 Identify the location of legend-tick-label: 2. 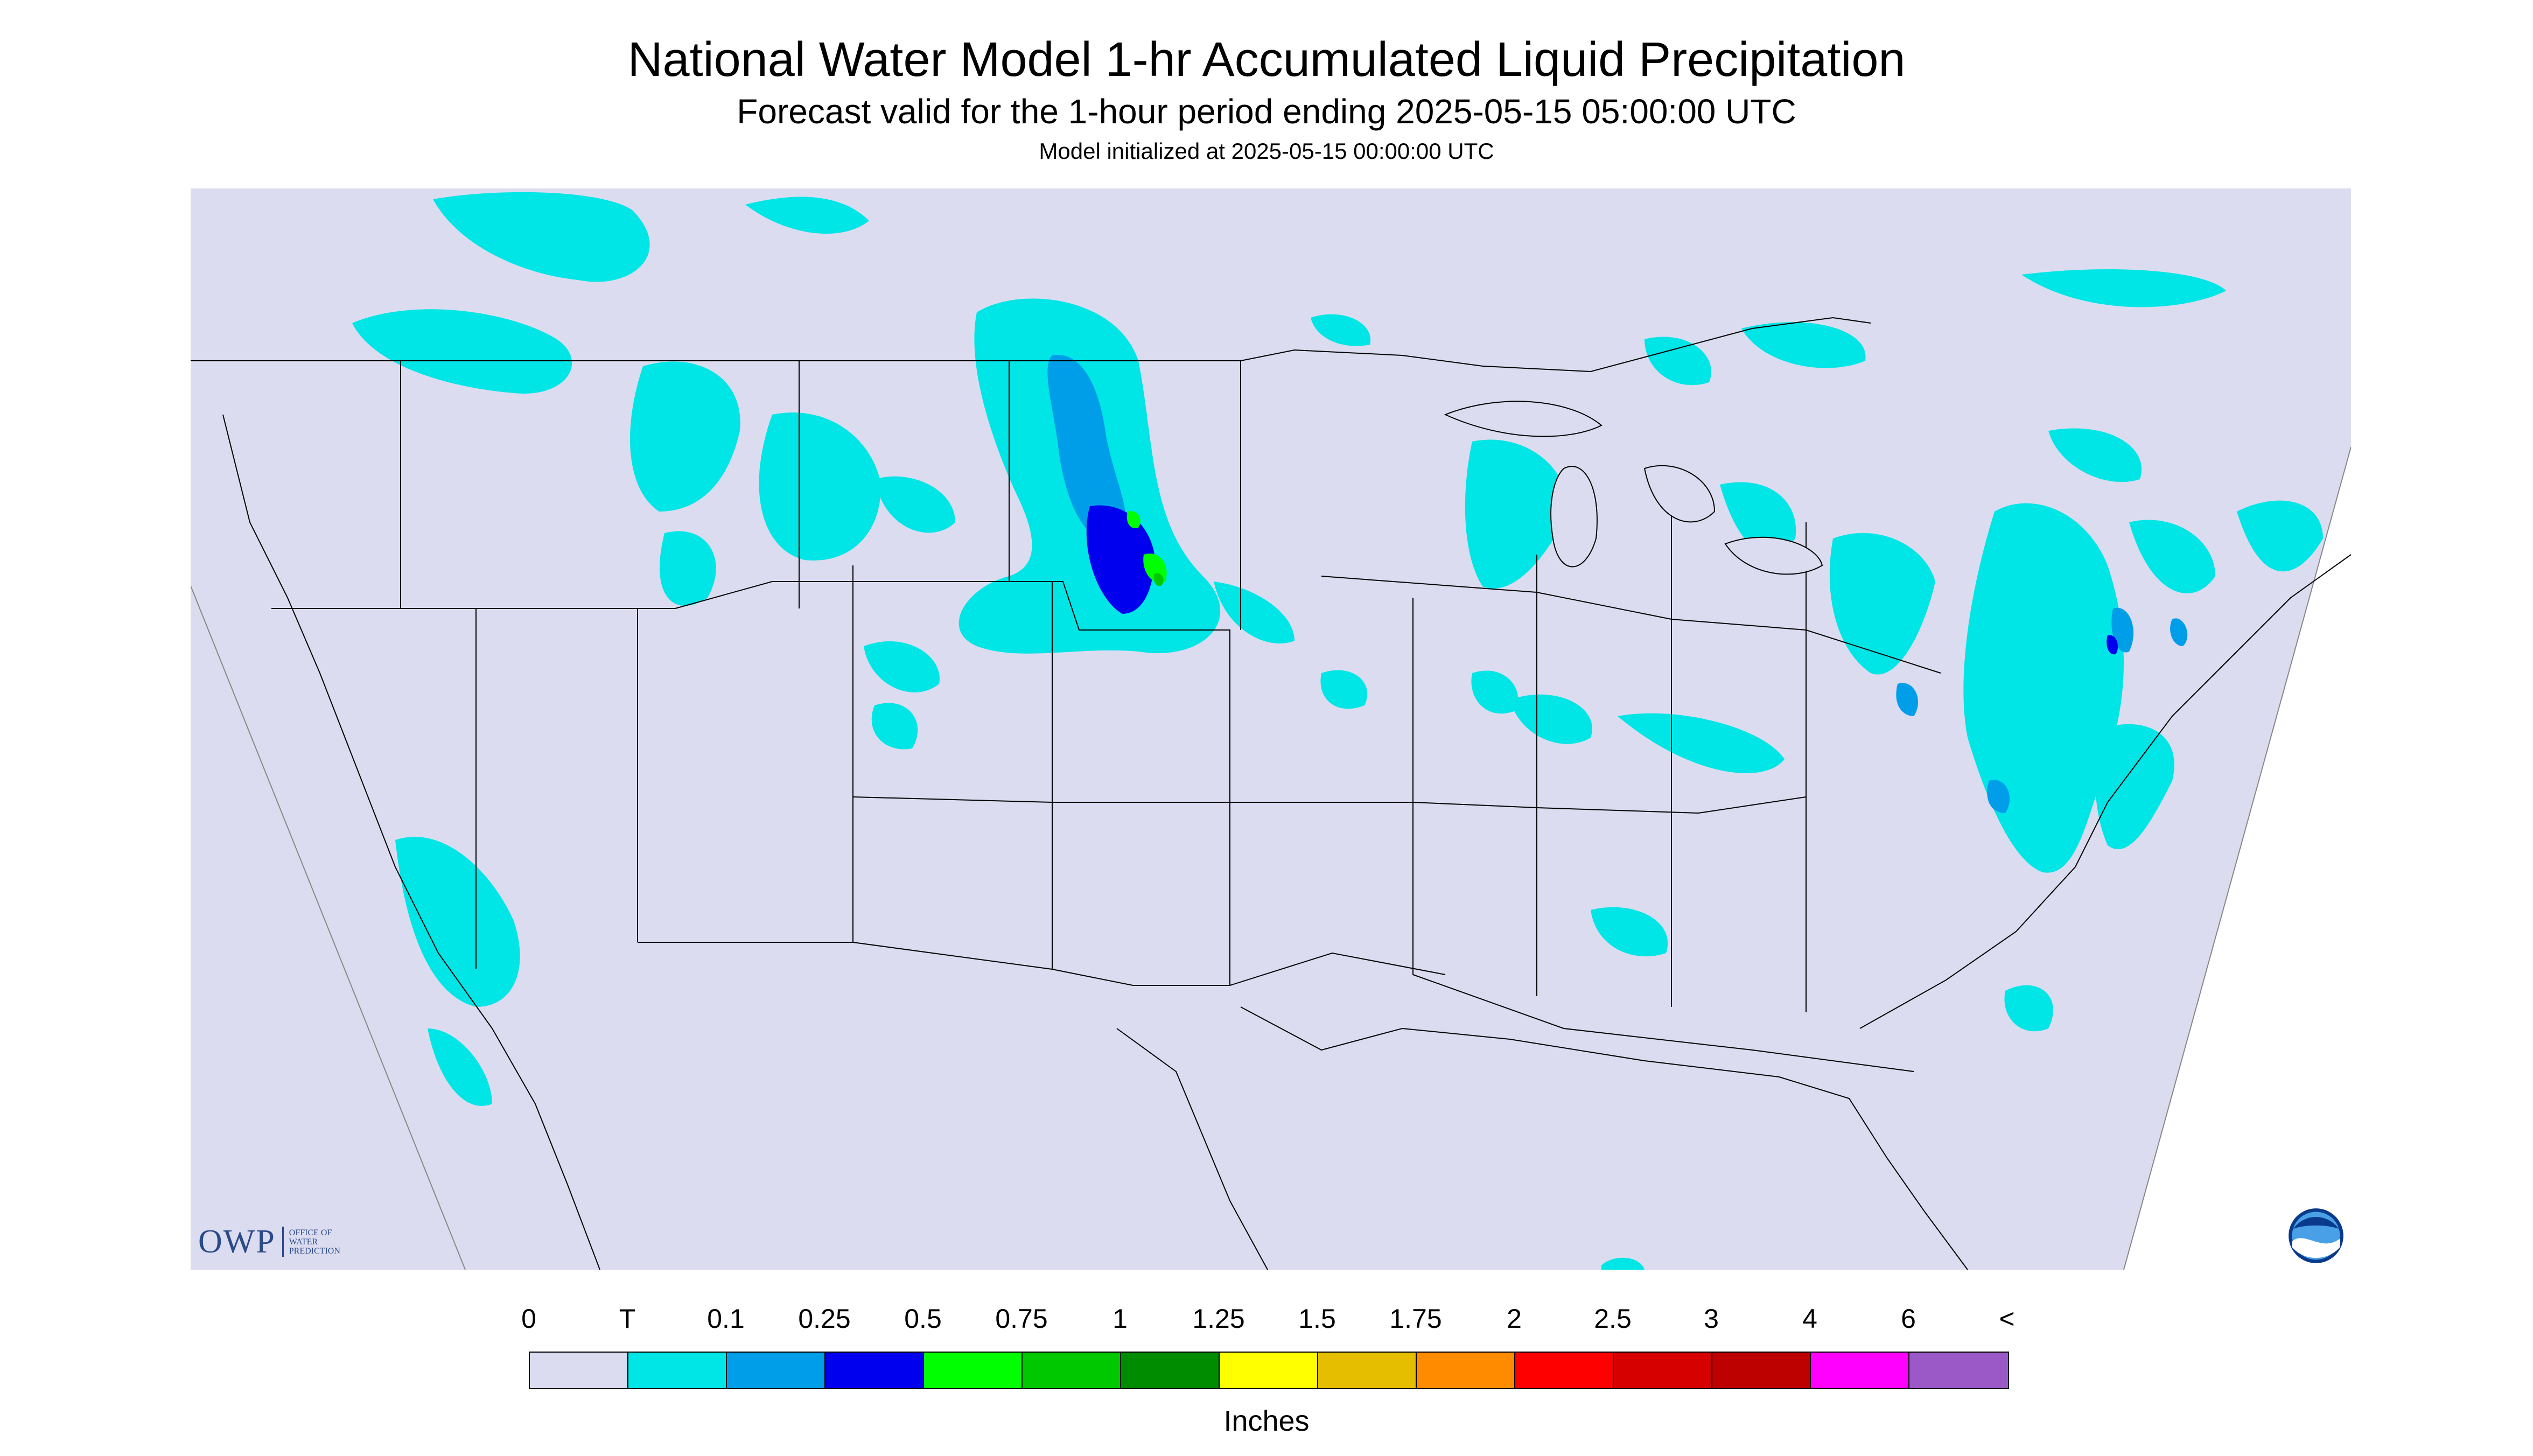
(1515, 1319).